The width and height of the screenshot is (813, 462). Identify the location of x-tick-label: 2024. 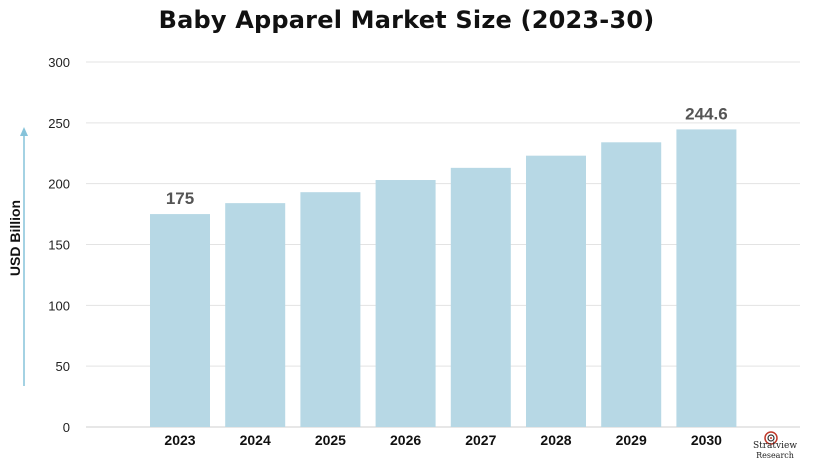
(255, 440).